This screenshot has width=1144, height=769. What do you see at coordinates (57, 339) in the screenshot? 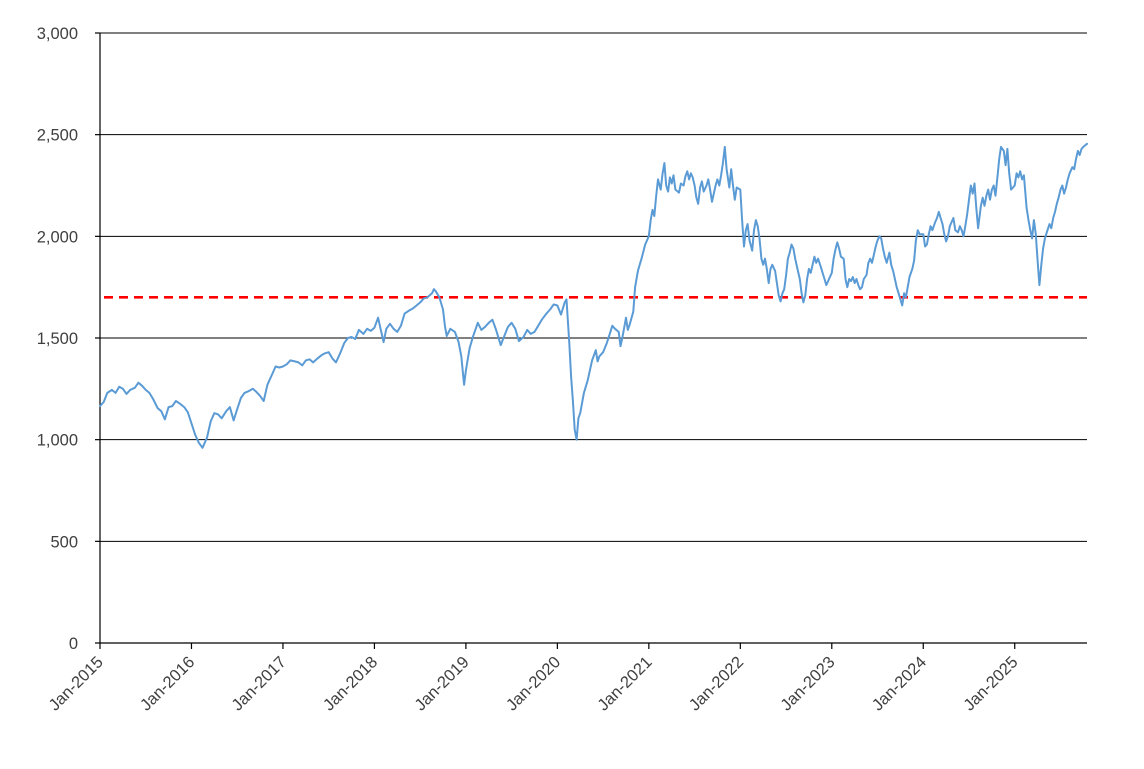
I see `y-axis-tick-label: 1,500` at bounding box center [57, 339].